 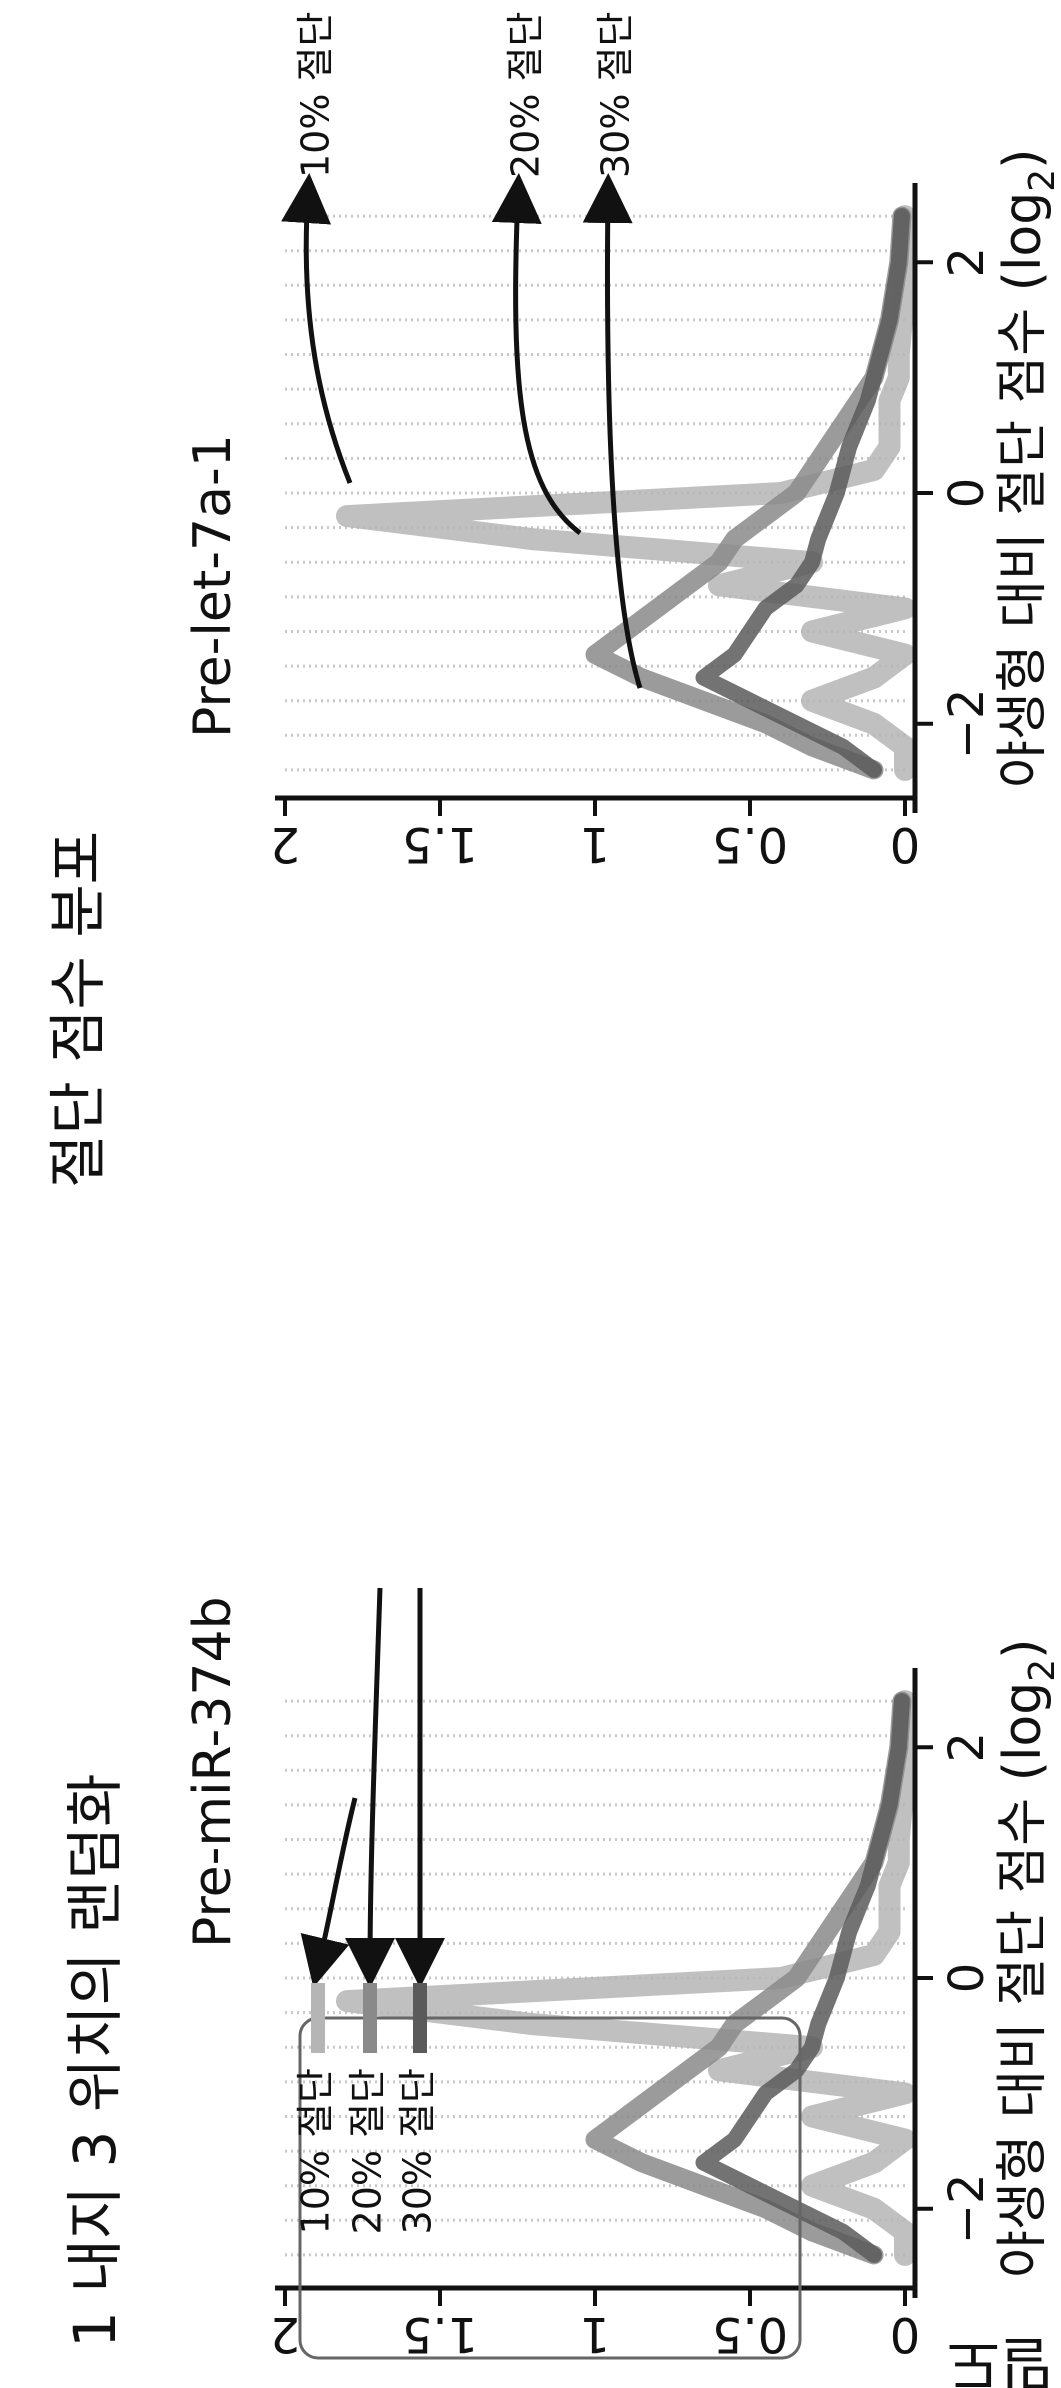 I want to click on legend-label: 10% 절단, so click(x=316, y=2151).